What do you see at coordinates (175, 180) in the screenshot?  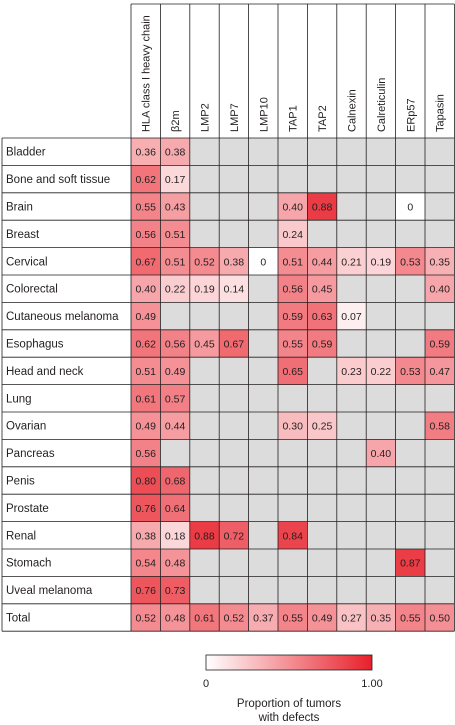 I see `cell-value-label: 0.17` at bounding box center [175, 180].